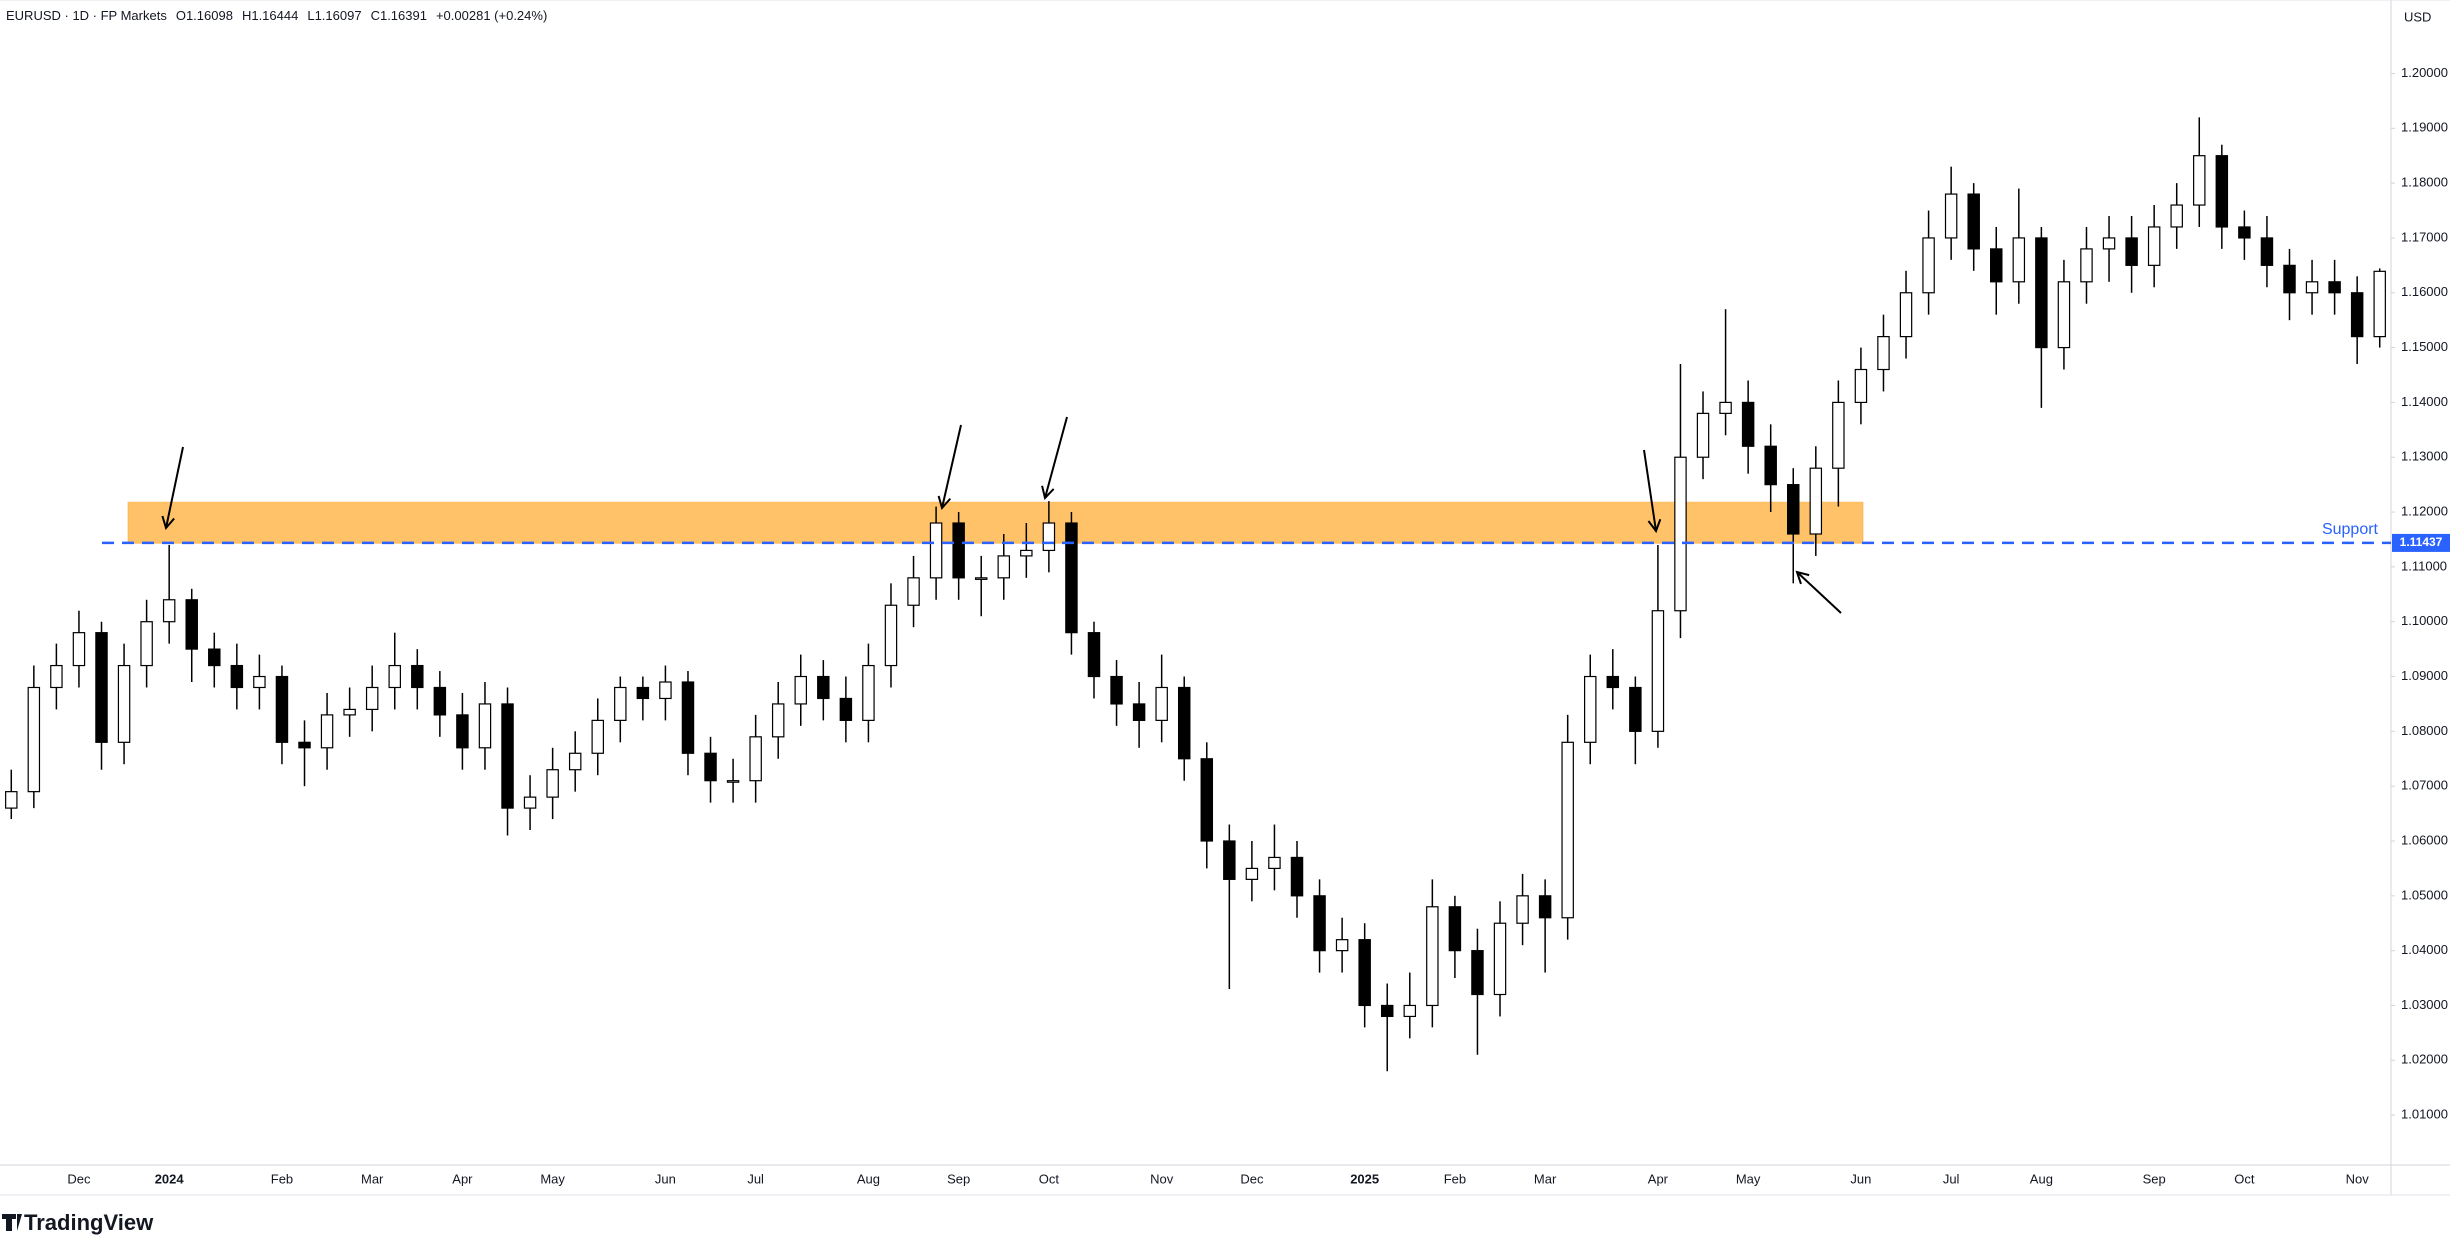  Describe the element at coordinates (204, 15) in the screenshot. I see `header-item: O1.16098` at that location.